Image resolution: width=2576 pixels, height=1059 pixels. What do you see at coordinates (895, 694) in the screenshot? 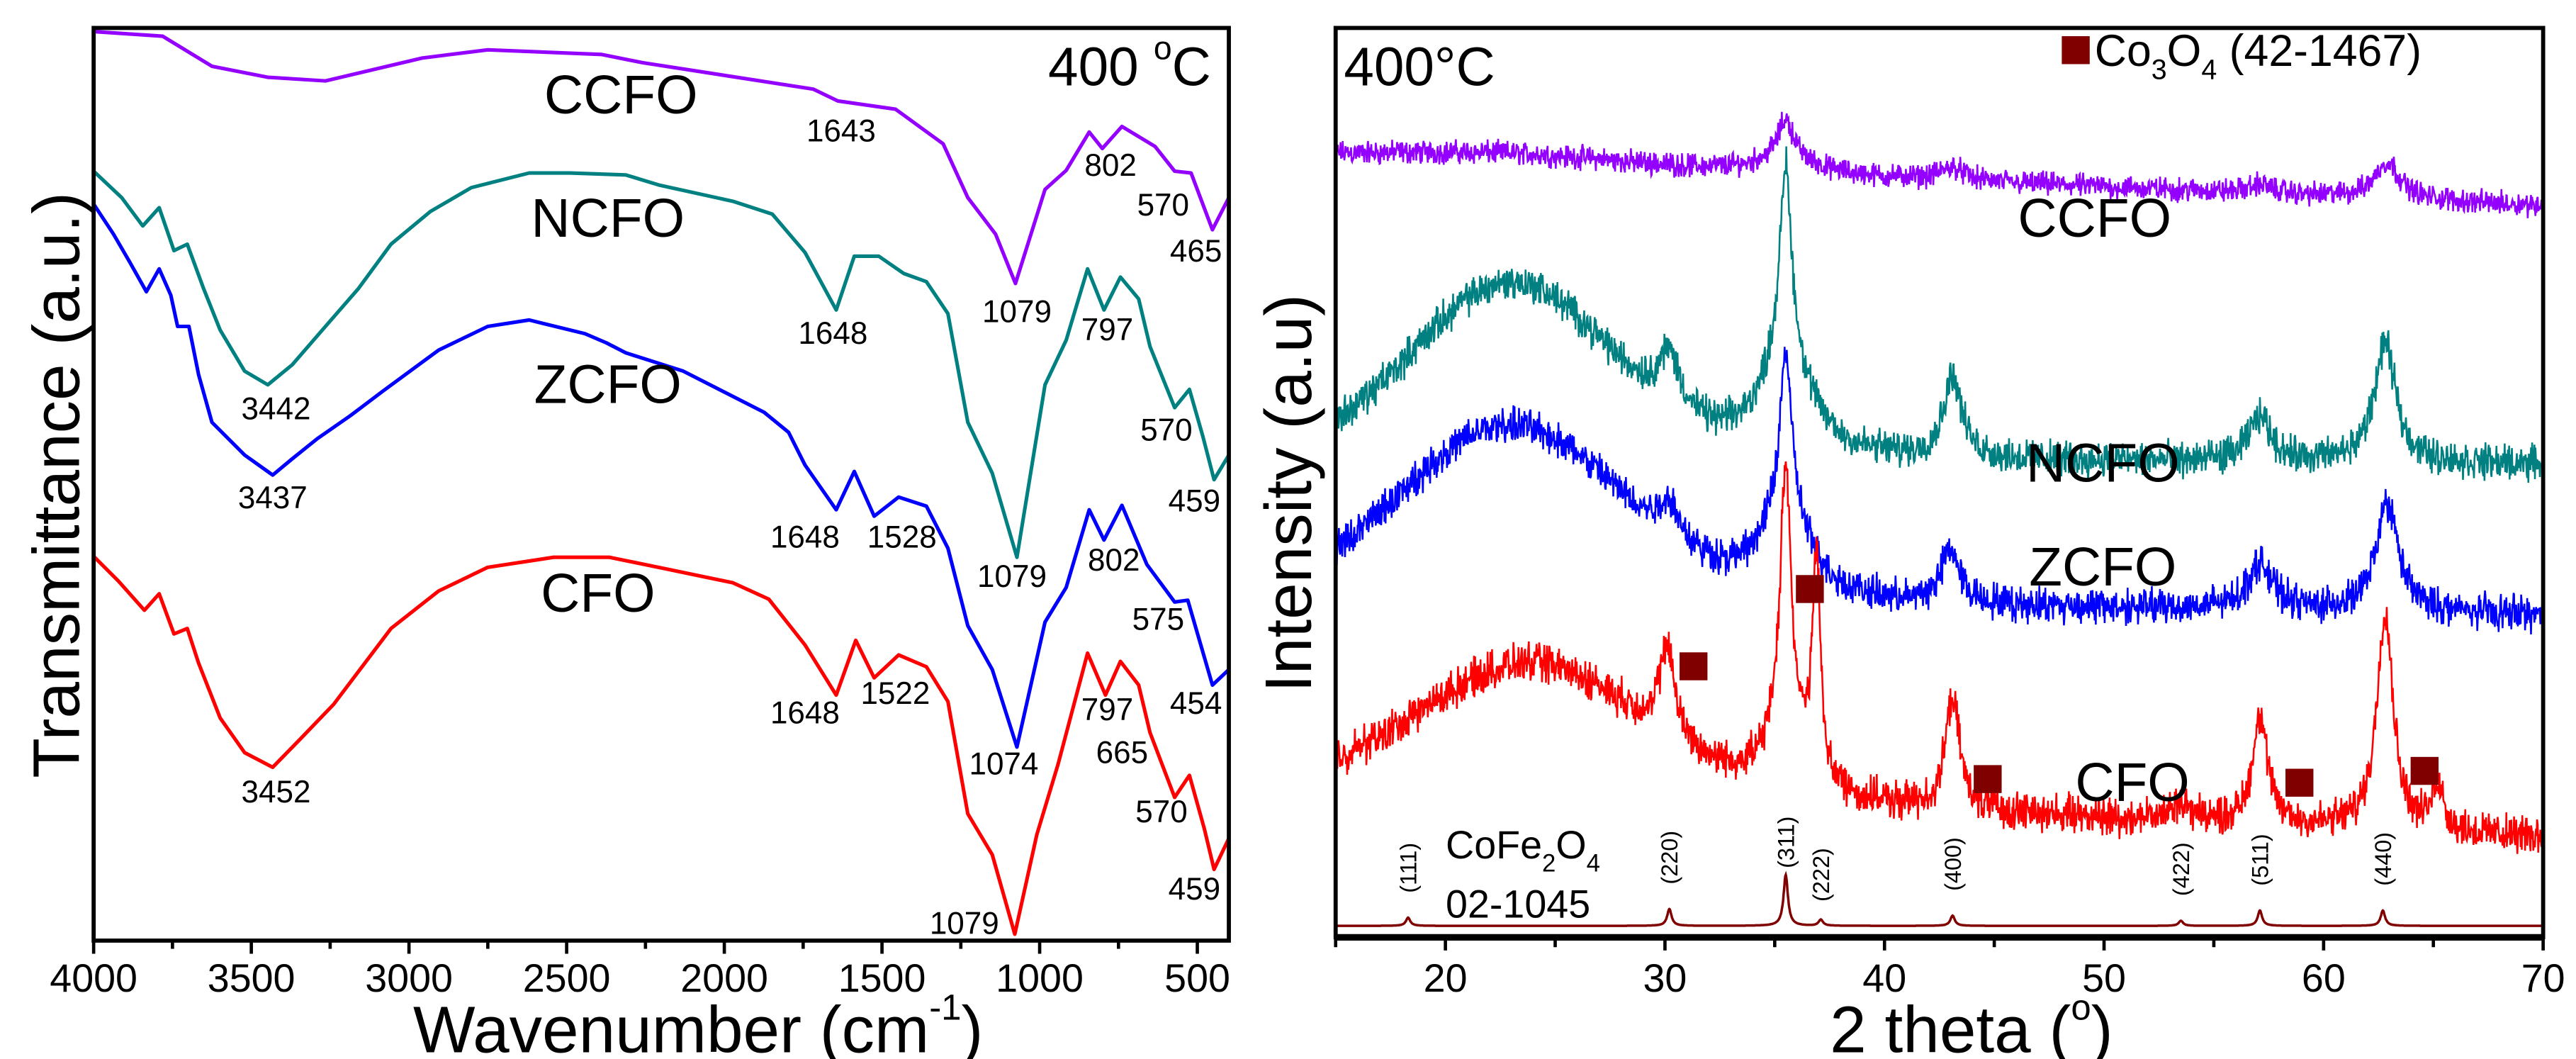
I see `peak-label: 1522` at bounding box center [895, 694].